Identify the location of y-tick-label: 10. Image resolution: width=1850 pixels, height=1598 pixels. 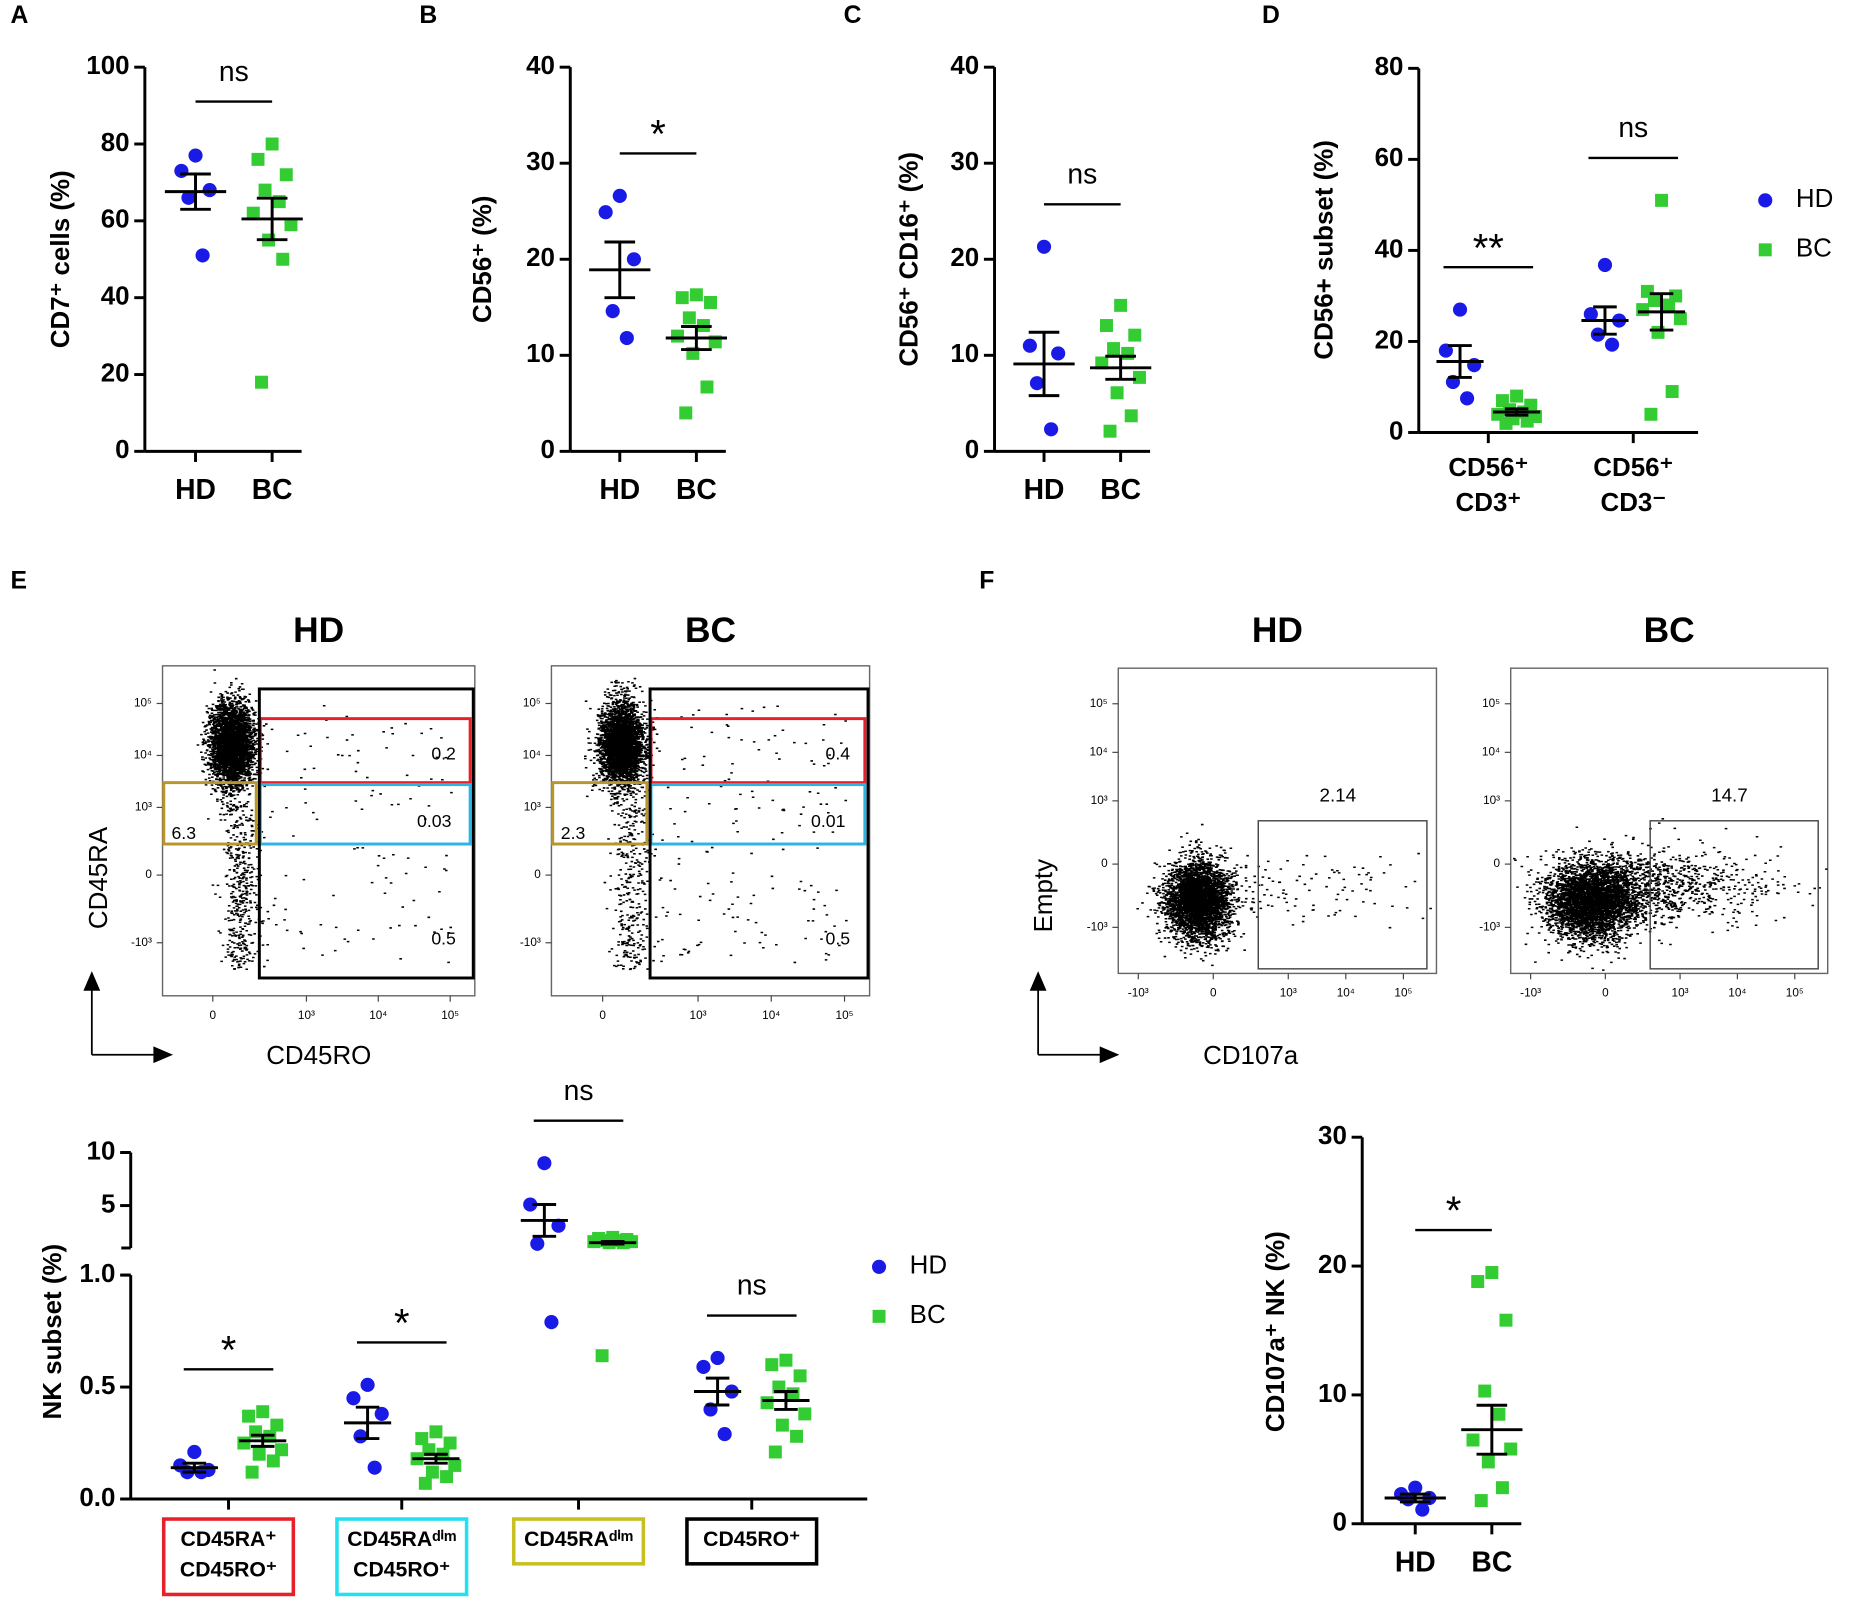
(101, 1151).